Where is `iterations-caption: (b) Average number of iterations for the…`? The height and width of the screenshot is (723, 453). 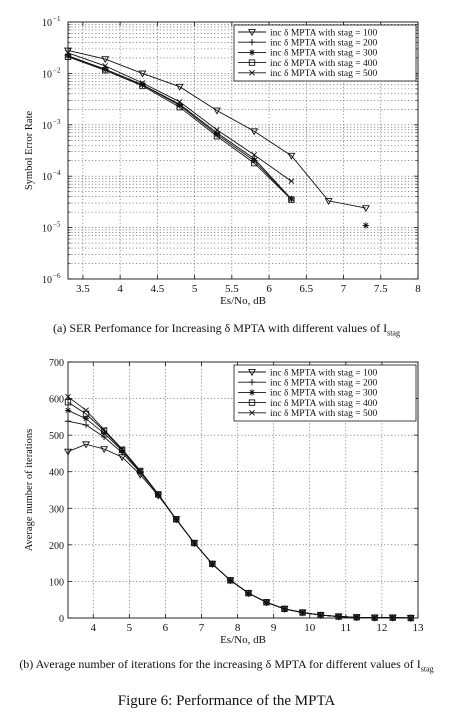
iterations-caption: (b) Average number of iterations for the… is located at coordinates (226, 665).